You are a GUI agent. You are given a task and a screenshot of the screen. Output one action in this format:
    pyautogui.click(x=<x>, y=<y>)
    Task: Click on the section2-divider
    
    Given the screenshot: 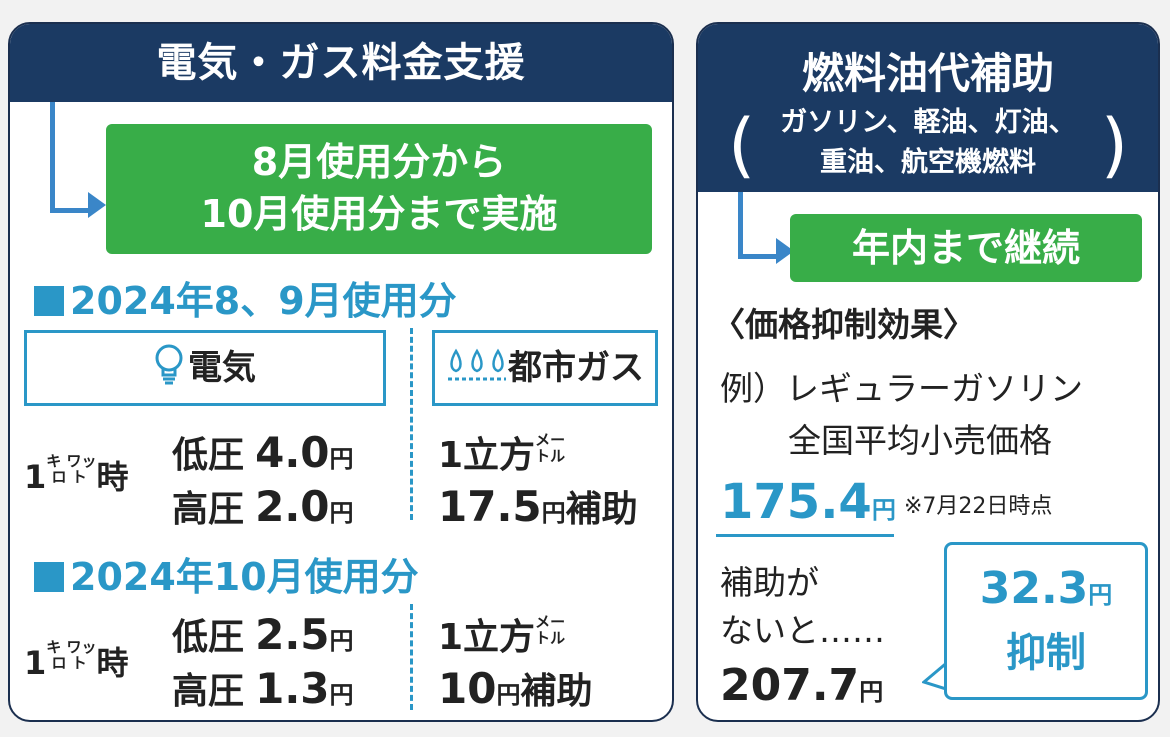 What is the action you would take?
    pyautogui.click(x=411, y=657)
    